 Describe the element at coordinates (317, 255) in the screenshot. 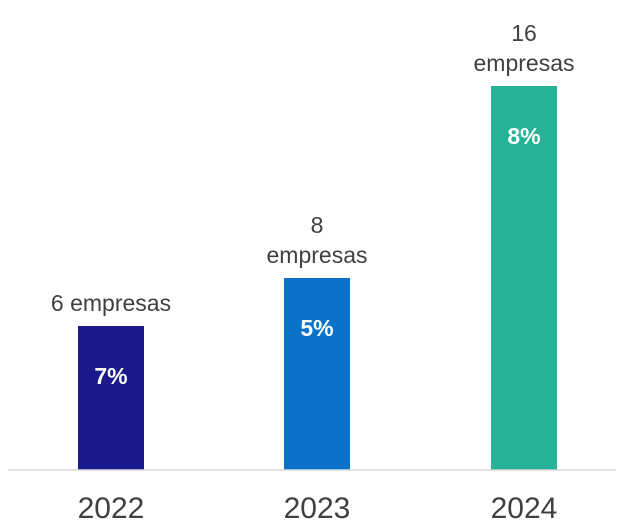

I see `bar-top-label-2023-line-2: empresas` at that location.